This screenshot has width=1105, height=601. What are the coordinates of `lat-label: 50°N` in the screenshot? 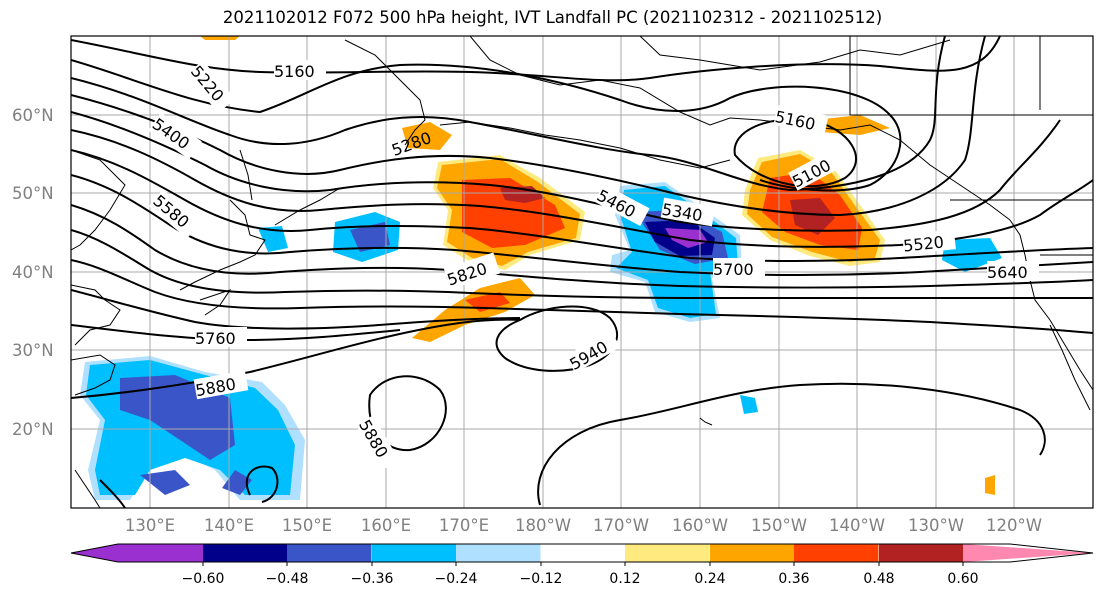 It's located at (33, 193).